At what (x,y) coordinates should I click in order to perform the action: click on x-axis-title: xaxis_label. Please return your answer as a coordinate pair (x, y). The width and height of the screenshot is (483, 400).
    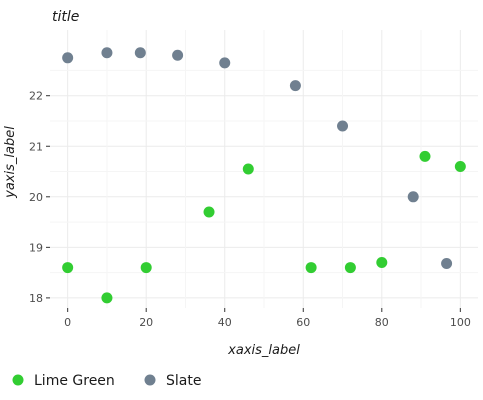
    Looking at the image, I should click on (263, 350).